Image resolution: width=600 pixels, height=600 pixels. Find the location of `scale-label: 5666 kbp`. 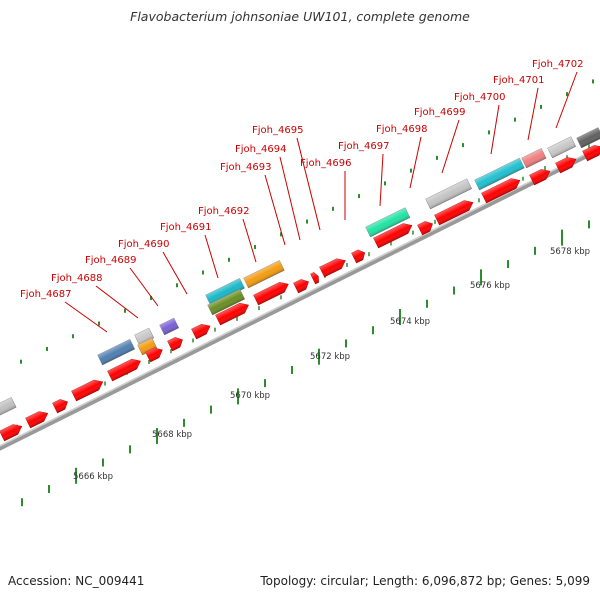

scale-label: 5666 kbp is located at coordinates (93, 477).